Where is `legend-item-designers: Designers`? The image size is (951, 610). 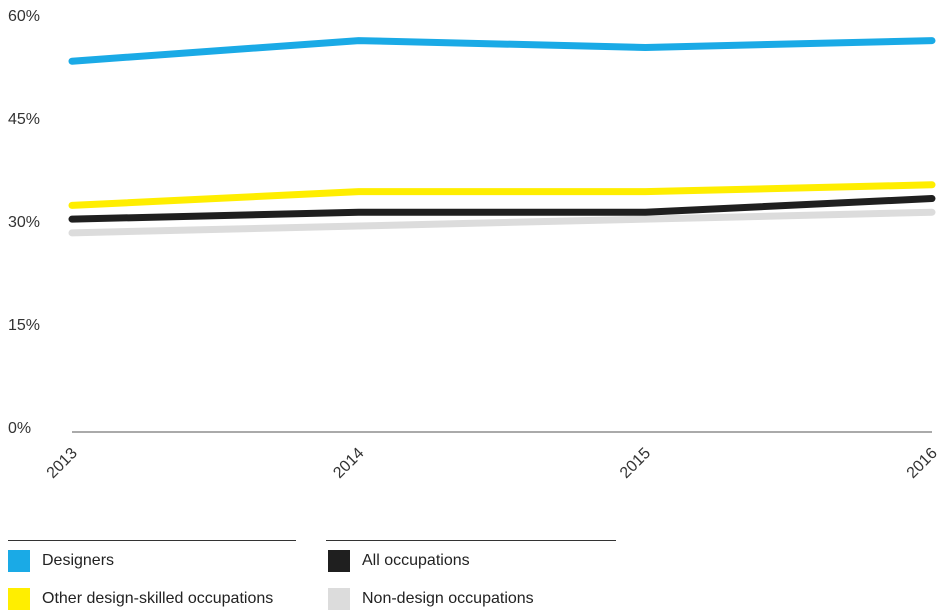
legend-item-designers: Designers is located at coordinates (61, 561).